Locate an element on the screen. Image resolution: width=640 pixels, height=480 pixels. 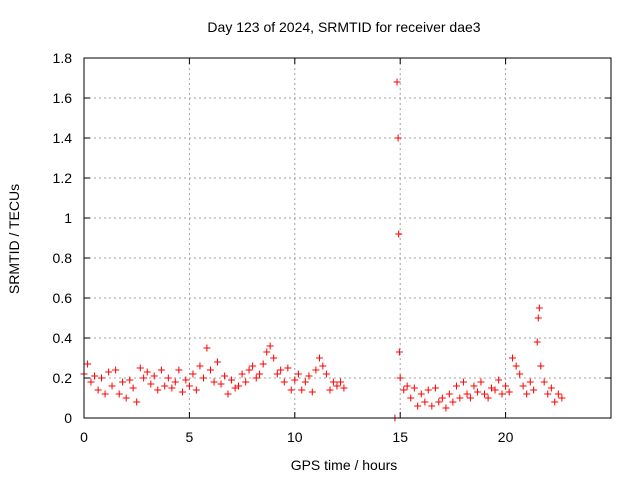
y-axis-label: SRMTID / TECUs is located at coordinates (14, 239).